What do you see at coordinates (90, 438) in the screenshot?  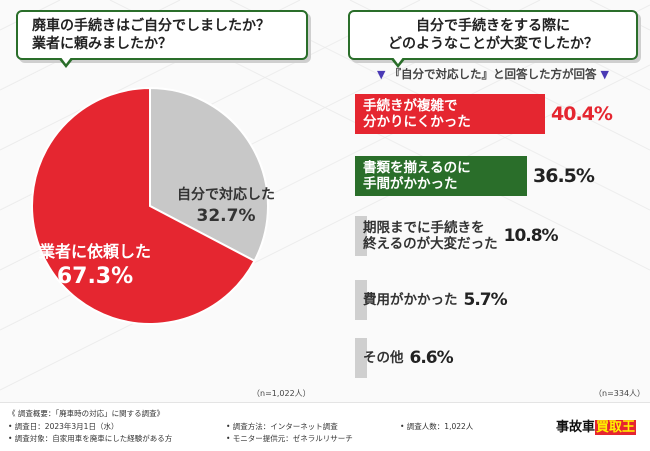 I see `survey-target: • 調査対象：自家用車を廃車にした経験がある方` at bounding box center [90, 438].